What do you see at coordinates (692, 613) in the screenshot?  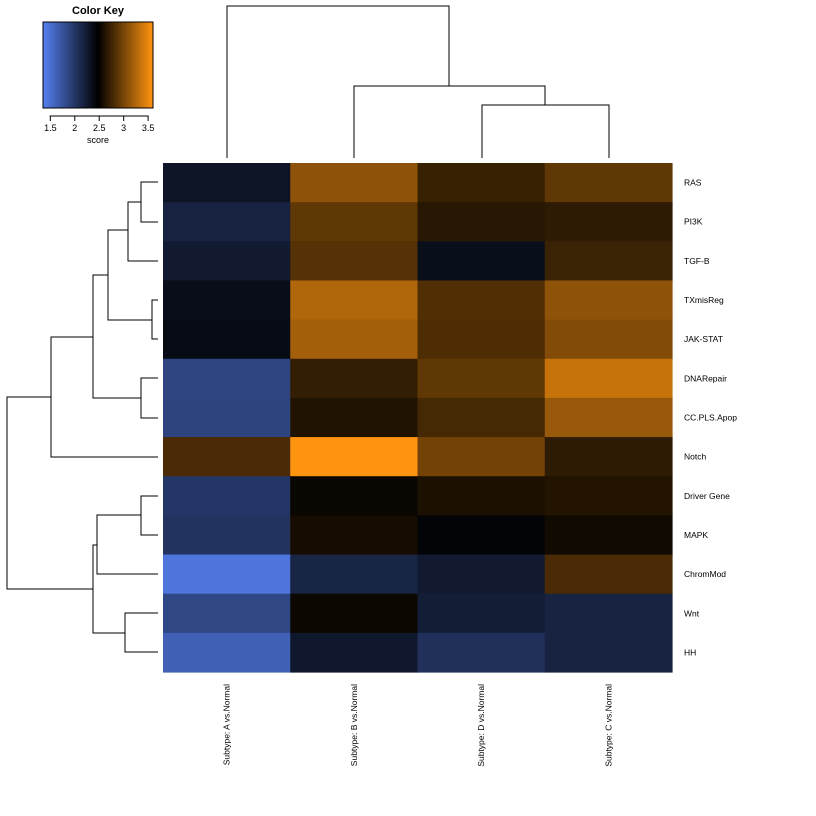 I see `row-label: Wnt` at bounding box center [692, 613].